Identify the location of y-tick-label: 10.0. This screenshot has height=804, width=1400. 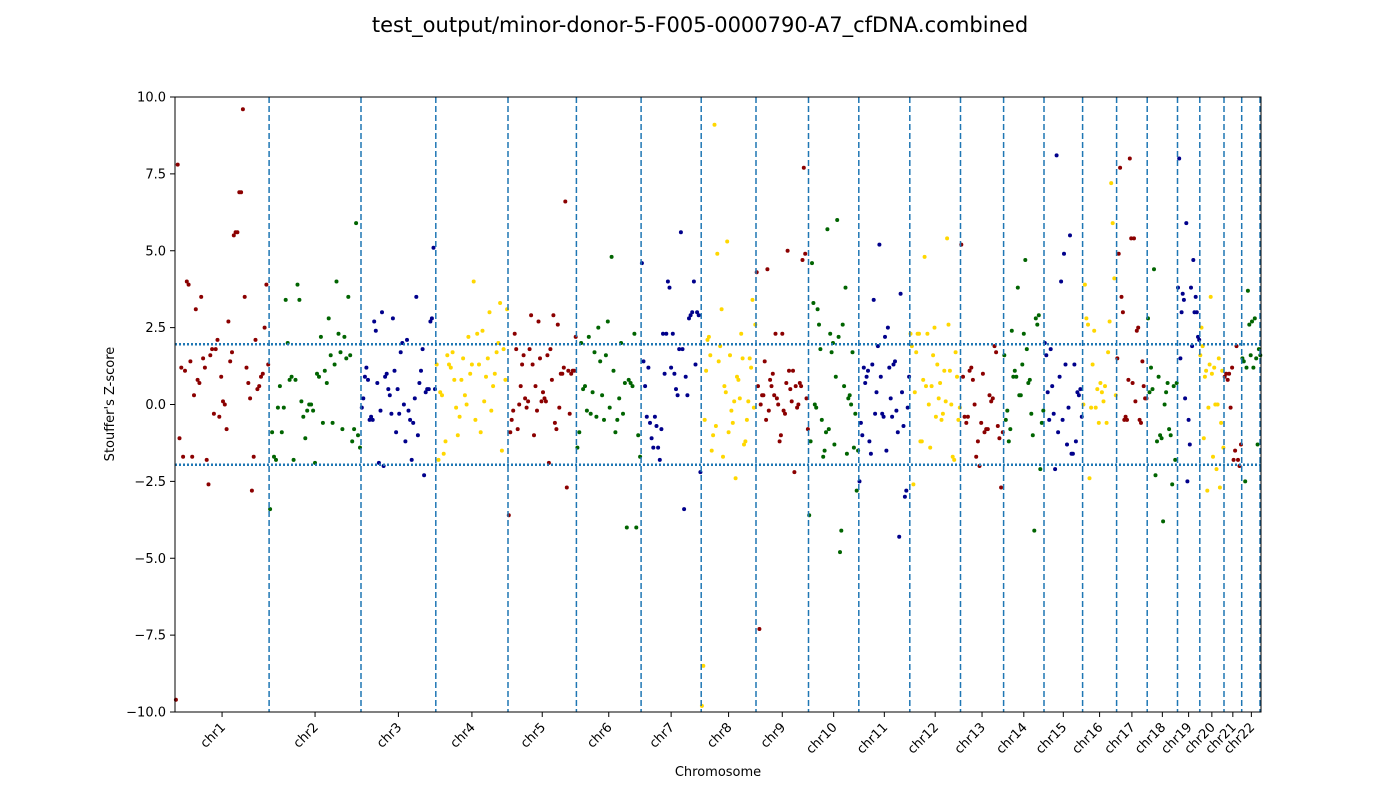
(151, 98).